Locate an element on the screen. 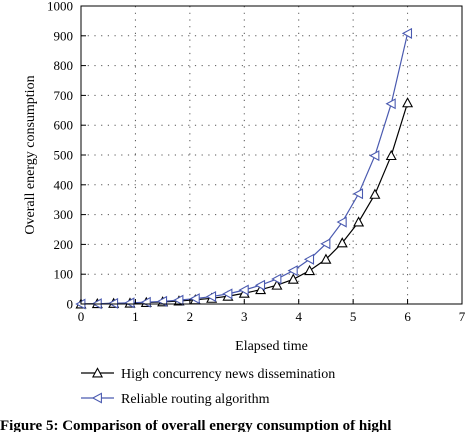  x-tick-label: 2 is located at coordinates (190, 316).